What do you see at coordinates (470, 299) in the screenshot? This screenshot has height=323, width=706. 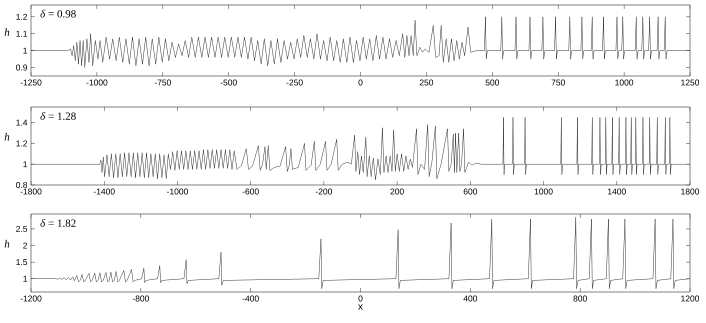 I see `x-tick-label: 400` at bounding box center [470, 299].